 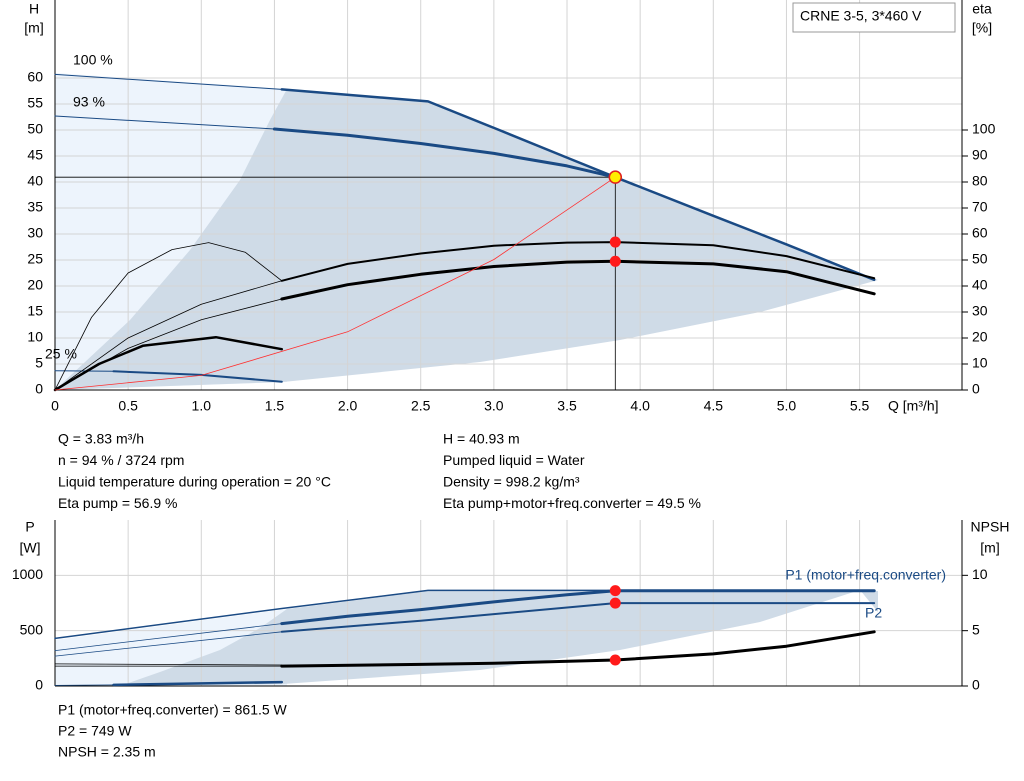 What do you see at coordinates (128, 406) in the screenshot?
I see `x-tick-label: 0.5` at bounding box center [128, 406].